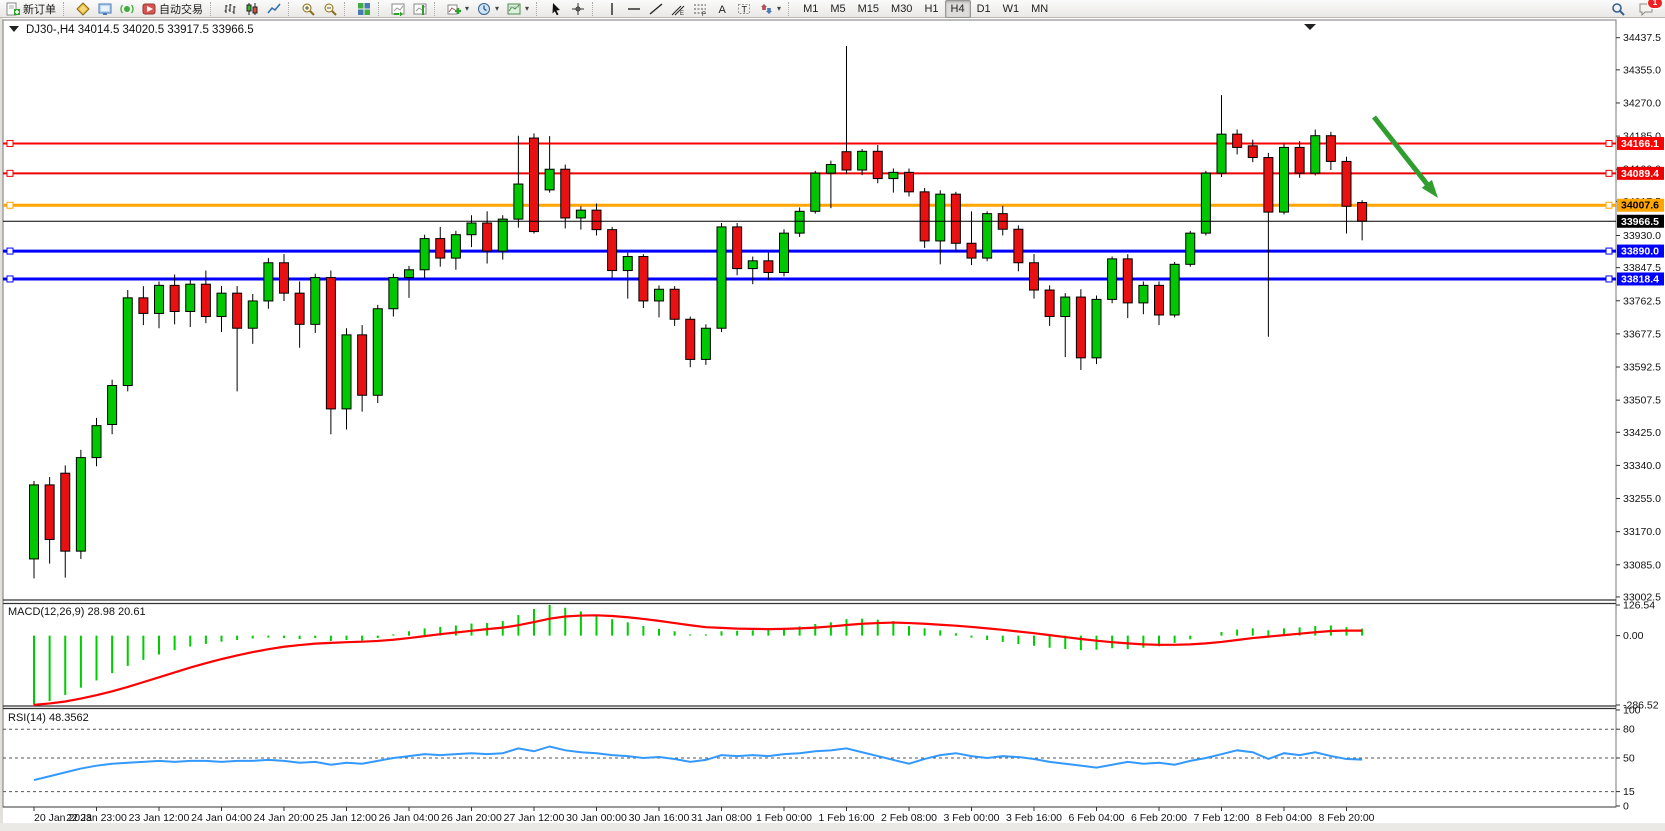 Image resolution: width=1665 pixels, height=831 pixels. Describe the element at coordinates (721, 818) in the screenshot. I see `time-tick-label: 31 Jan 08:00` at that location.